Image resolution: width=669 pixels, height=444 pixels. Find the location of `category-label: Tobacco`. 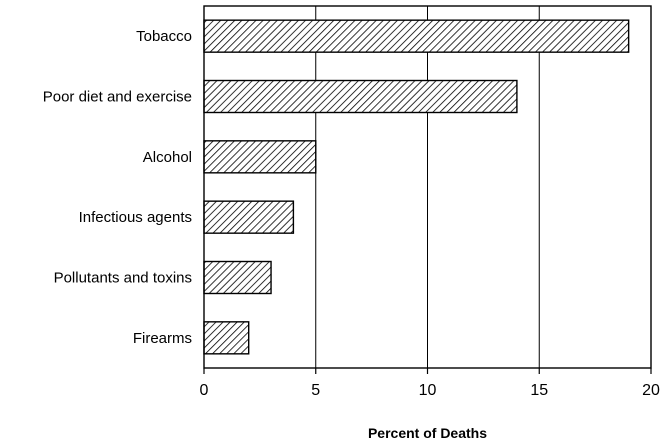

category-label: Tobacco is located at coordinates (164, 36).